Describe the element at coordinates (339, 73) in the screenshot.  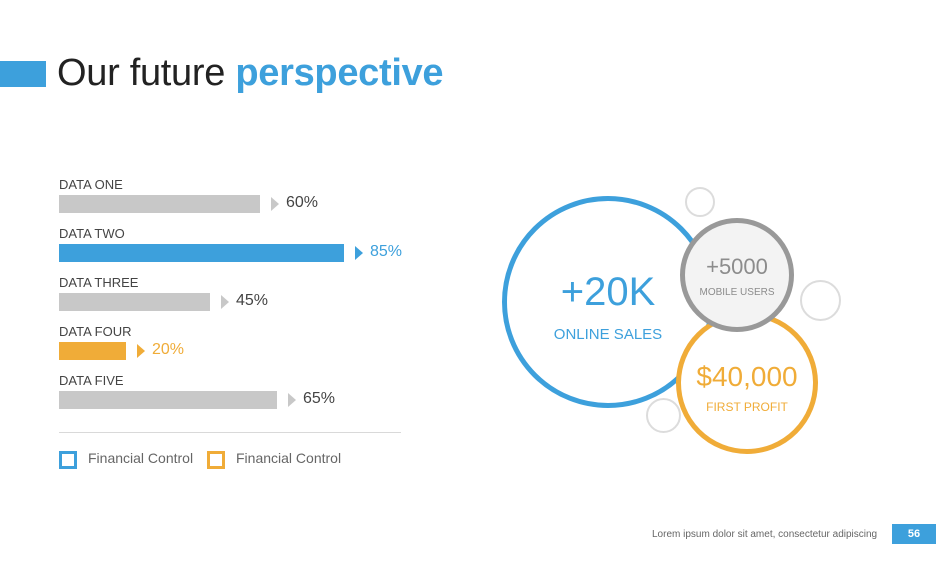
I see `title-accent: perspective` at that location.